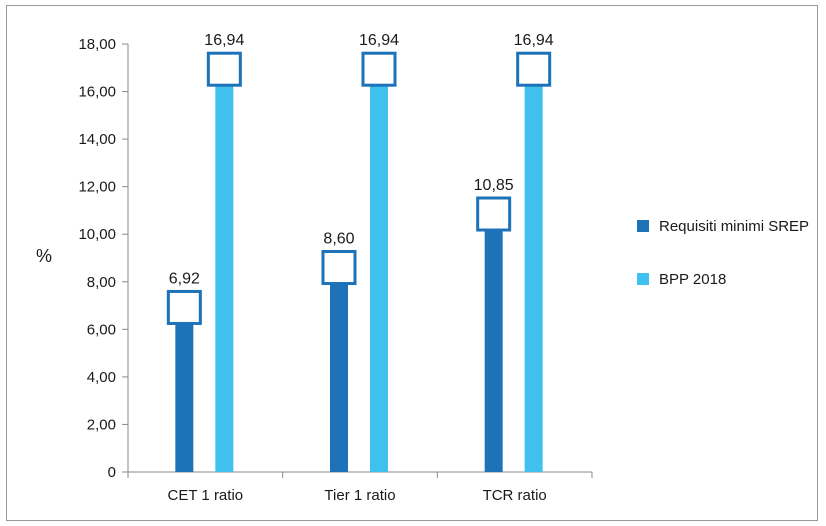 Image resolution: width=826 pixels, height=526 pixels. What do you see at coordinates (101, 377) in the screenshot?
I see `y-tick-label: 4,00` at bounding box center [101, 377].